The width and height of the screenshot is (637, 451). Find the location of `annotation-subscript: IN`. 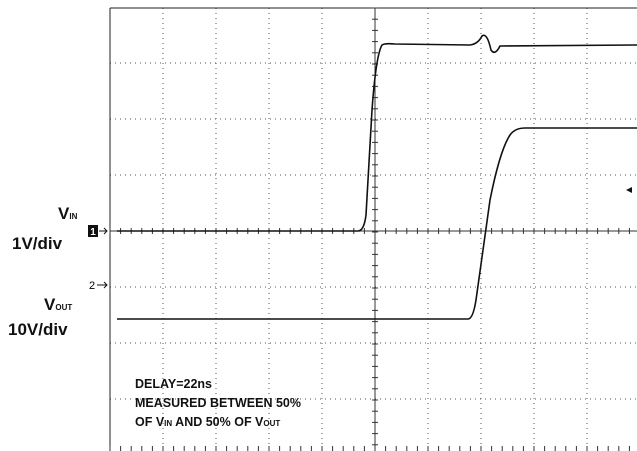

annotation-subscript: IN is located at coordinates (168, 423).